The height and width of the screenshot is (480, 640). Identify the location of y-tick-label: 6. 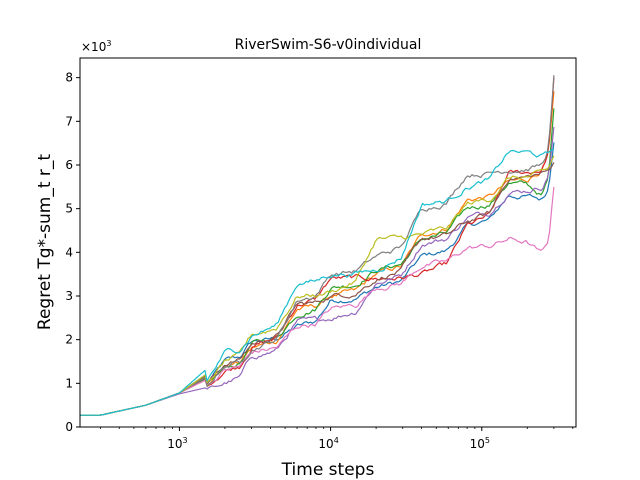
(69, 165).